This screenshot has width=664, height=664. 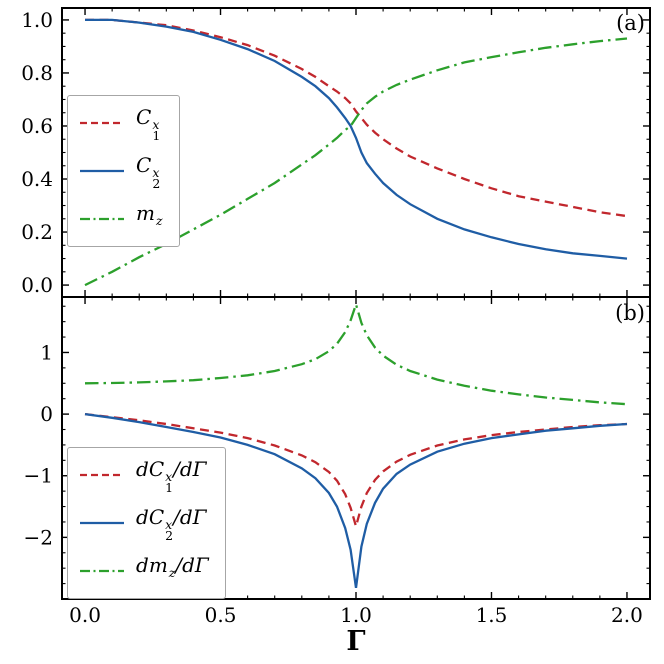 What do you see at coordinates (492, 615) in the screenshot?
I see `svg-text: 1.5` at bounding box center [492, 615].